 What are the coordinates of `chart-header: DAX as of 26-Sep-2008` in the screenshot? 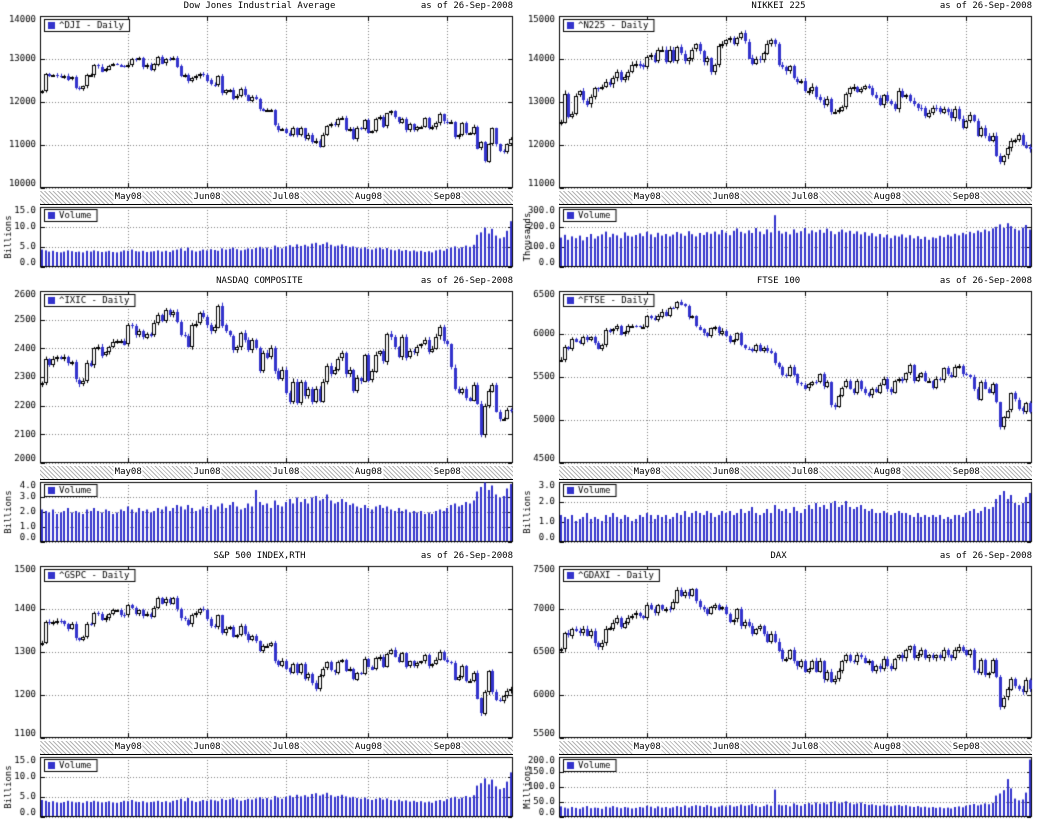 It's located at (778, 556).